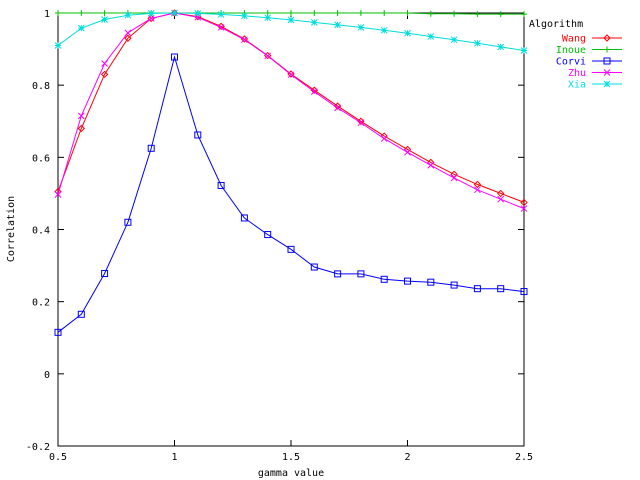 The image size is (640, 480). Describe the element at coordinates (571, 62) in the screenshot. I see `legend-label-corvi: Corvi` at that location.